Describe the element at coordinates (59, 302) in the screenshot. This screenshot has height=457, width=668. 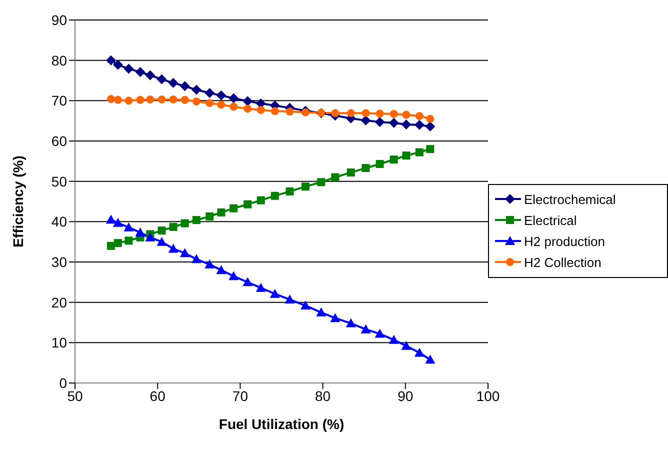
I see `y-tick-label: 20` at that location.